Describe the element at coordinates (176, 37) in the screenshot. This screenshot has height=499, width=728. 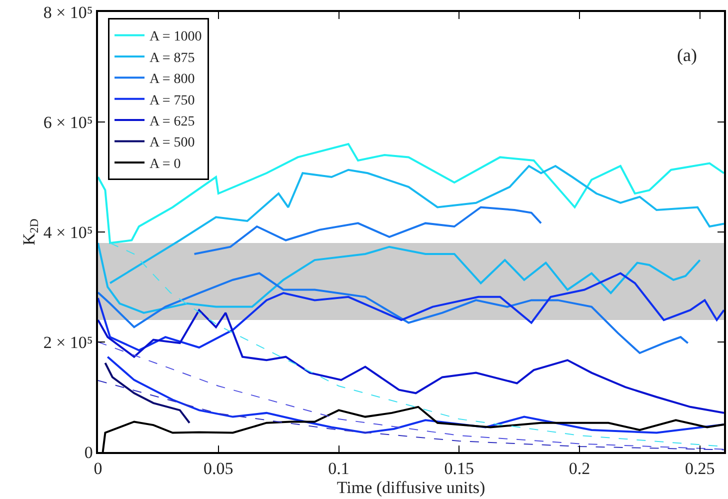
I see `legend-label: A = 1000` at that location.